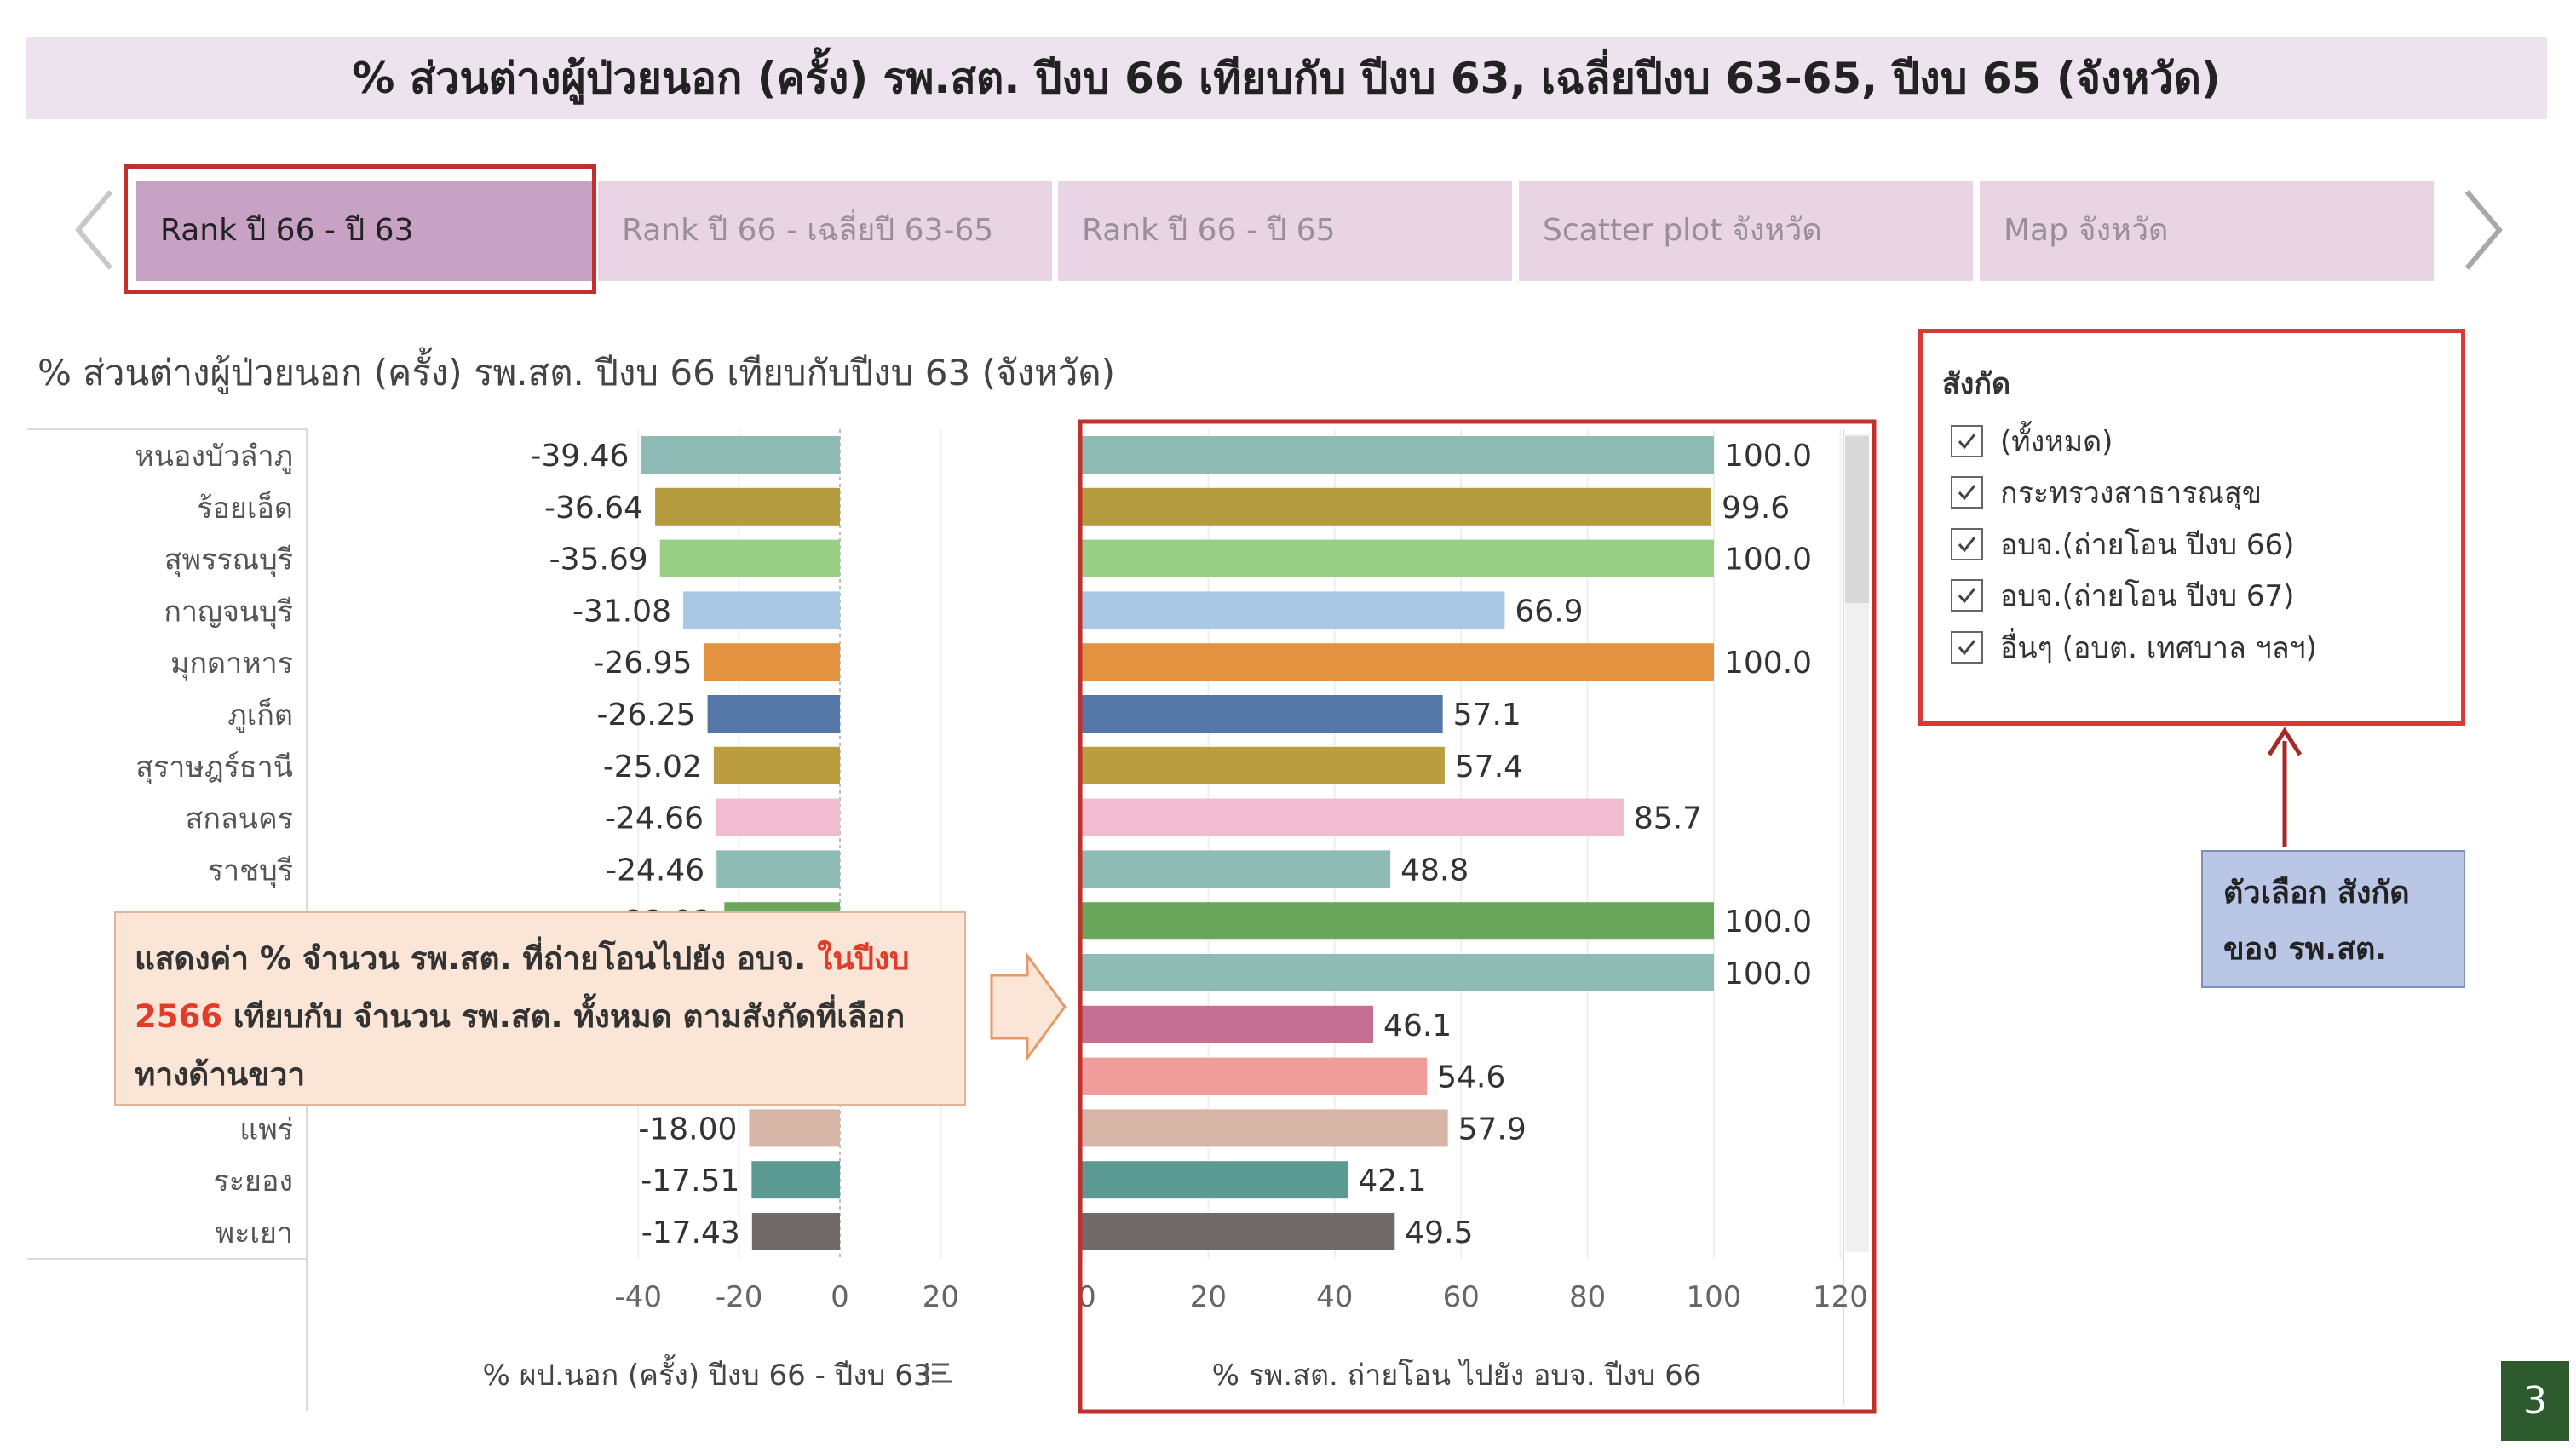 The height and width of the screenshot is (1448, 2576). I want to click on tab-rank-66-avg-63-65: Rank ปี 66 - เฉลี่ยปี 63-65, so click(825, 231).